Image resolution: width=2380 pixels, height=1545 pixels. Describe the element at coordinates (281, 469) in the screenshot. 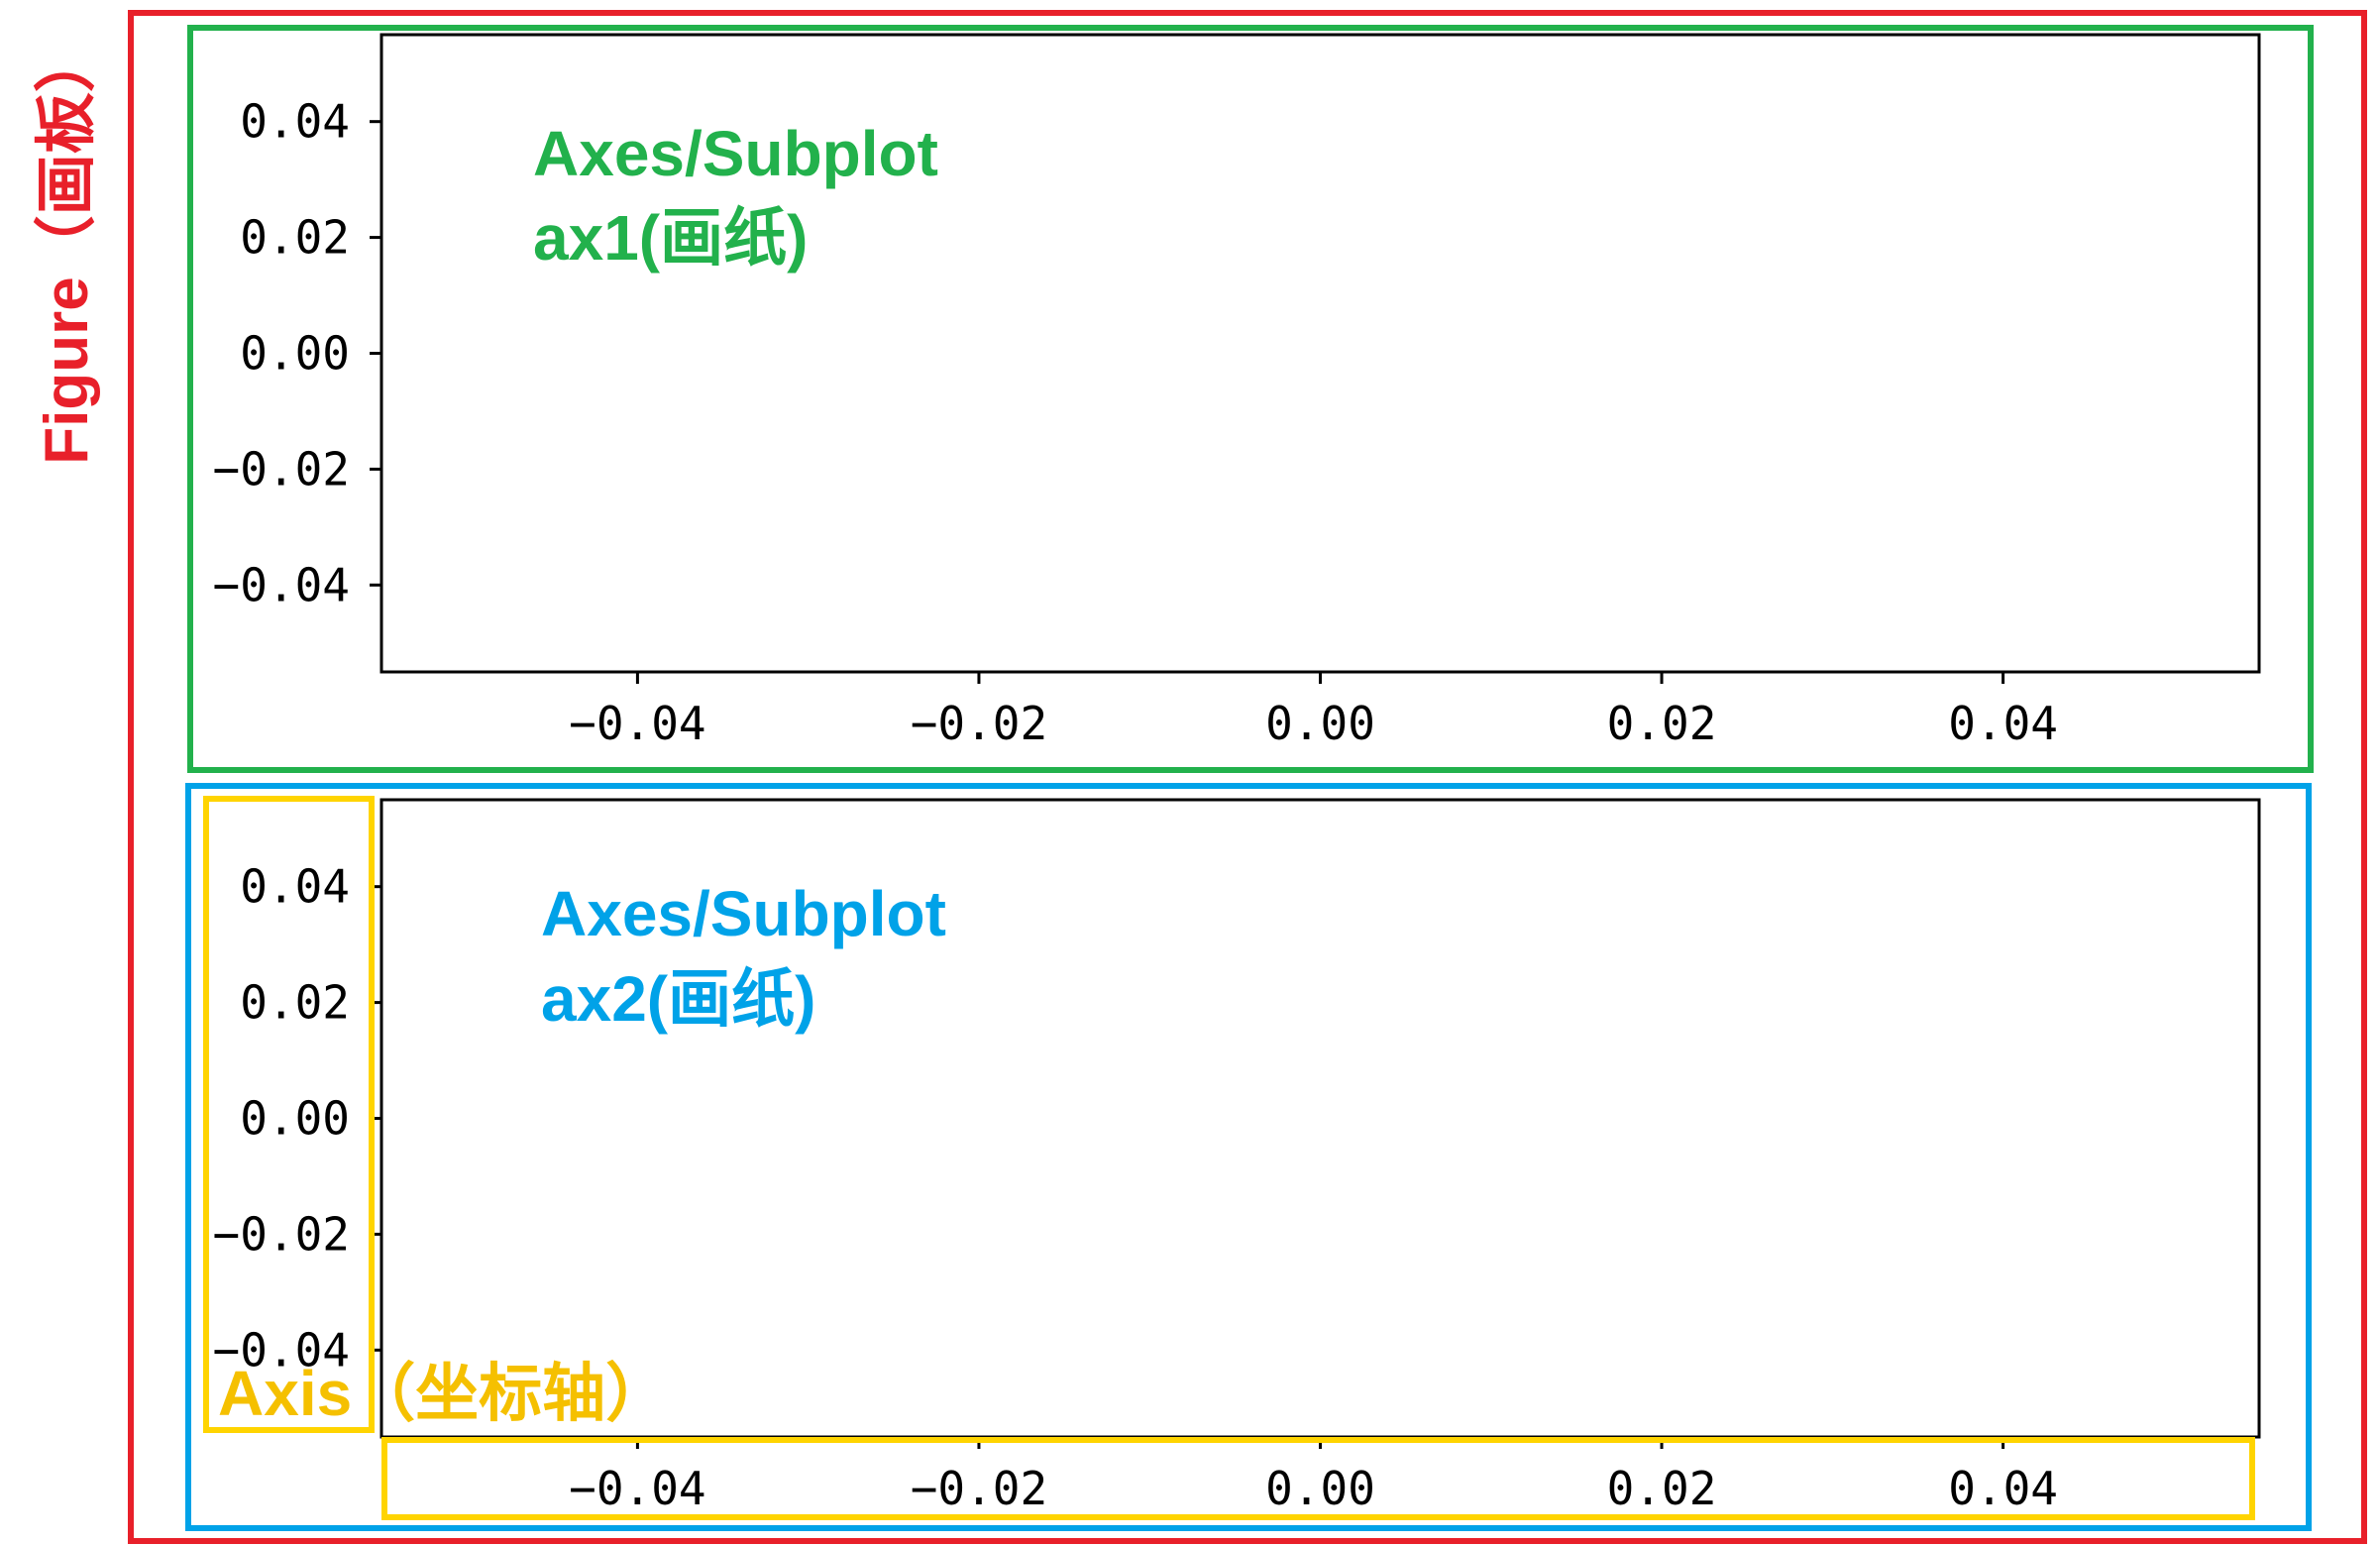

I see `ax1-ytick-label: −0.02` at that location.